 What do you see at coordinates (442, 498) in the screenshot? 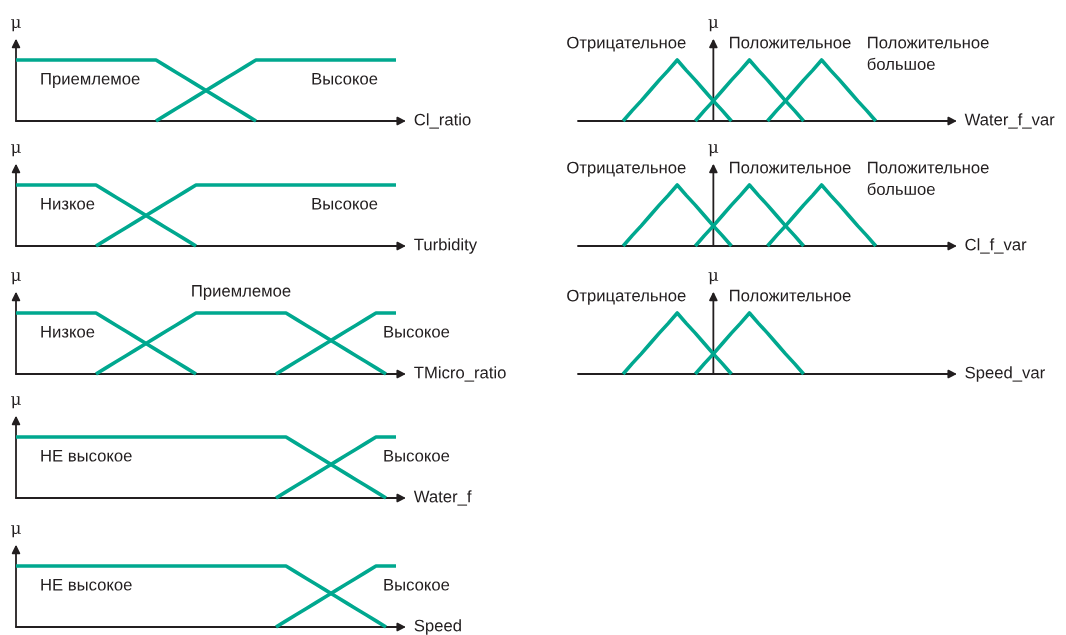
I see `x-axis-title: Water_f` at bounding box center [442, 498].